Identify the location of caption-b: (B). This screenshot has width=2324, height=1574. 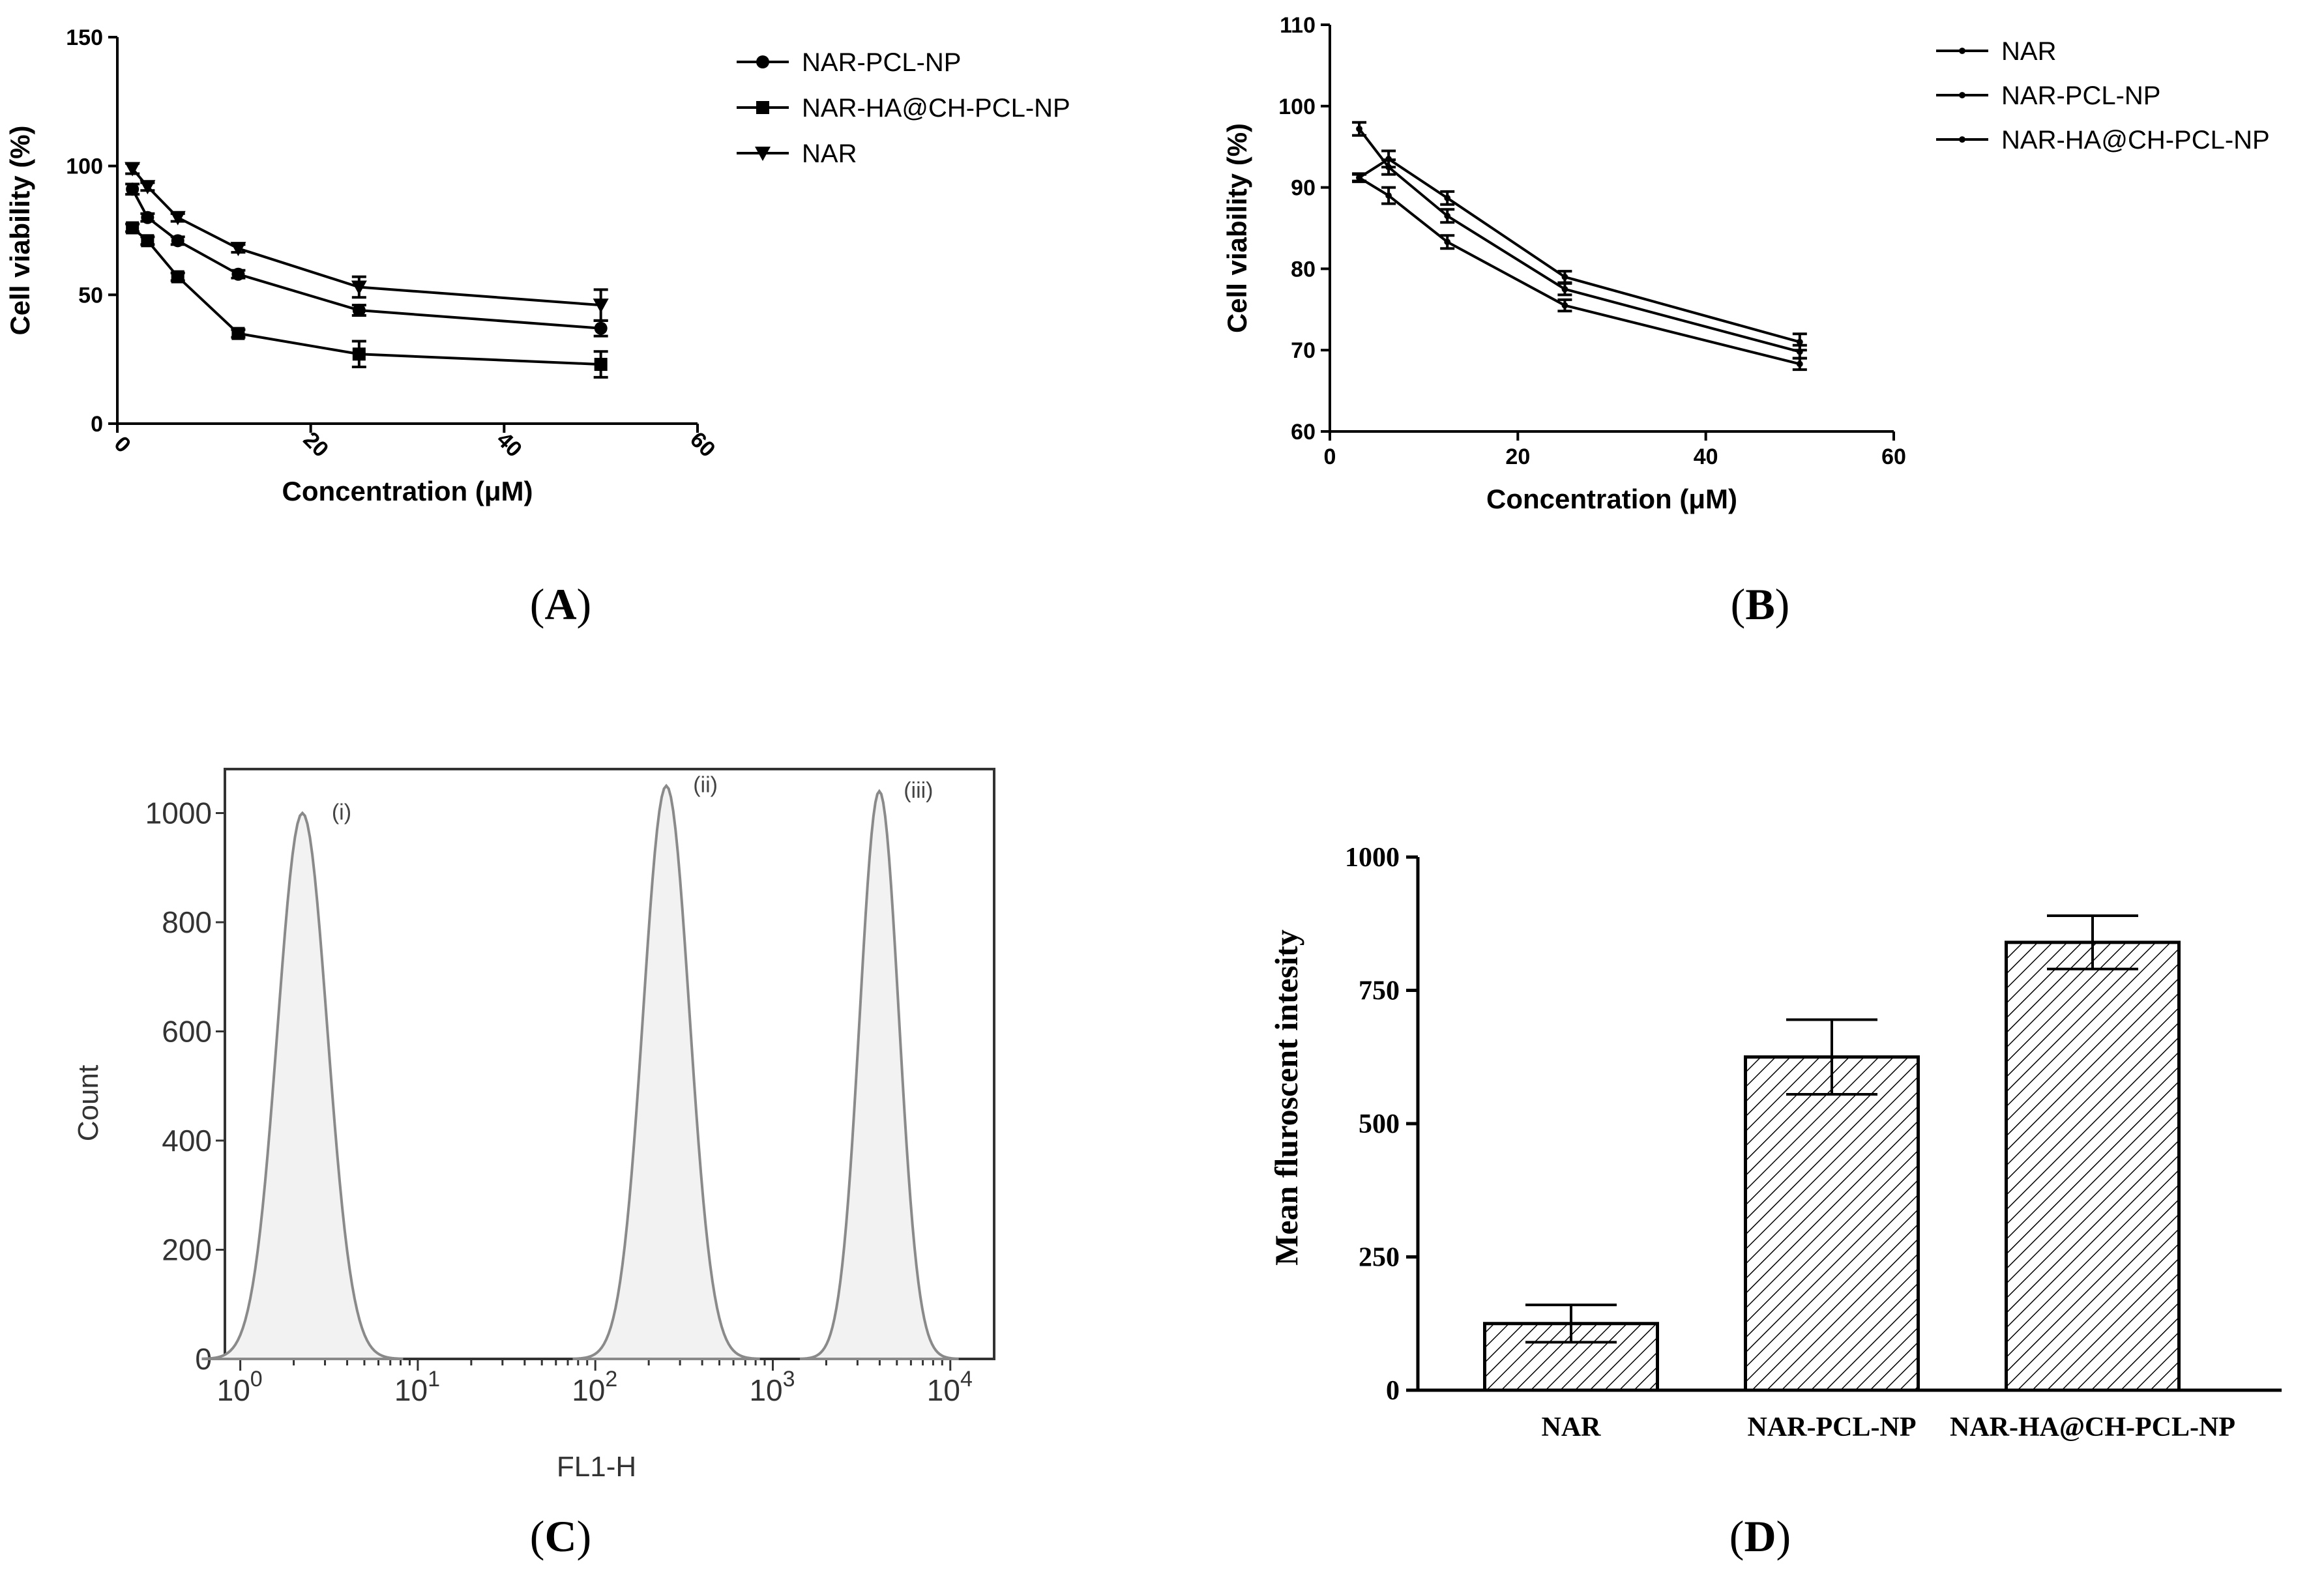
(1761, 604).